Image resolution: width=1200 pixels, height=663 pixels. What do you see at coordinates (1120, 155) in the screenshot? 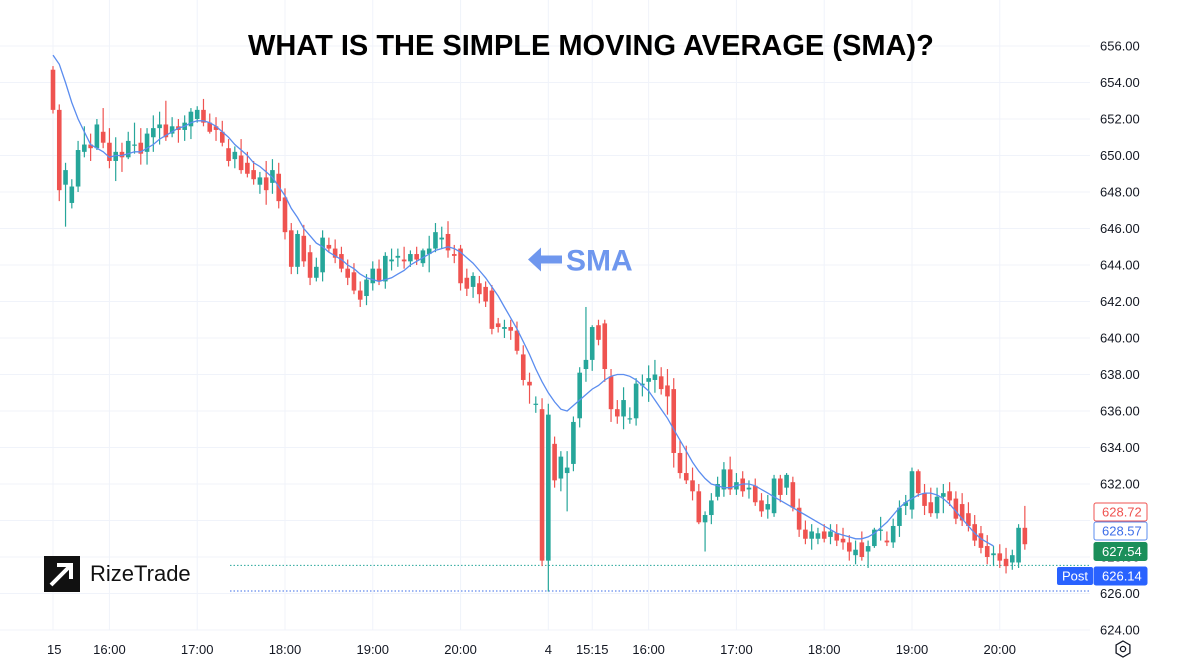
I see `y-tick-label: 650.00` at bounding box center [1120, 155].